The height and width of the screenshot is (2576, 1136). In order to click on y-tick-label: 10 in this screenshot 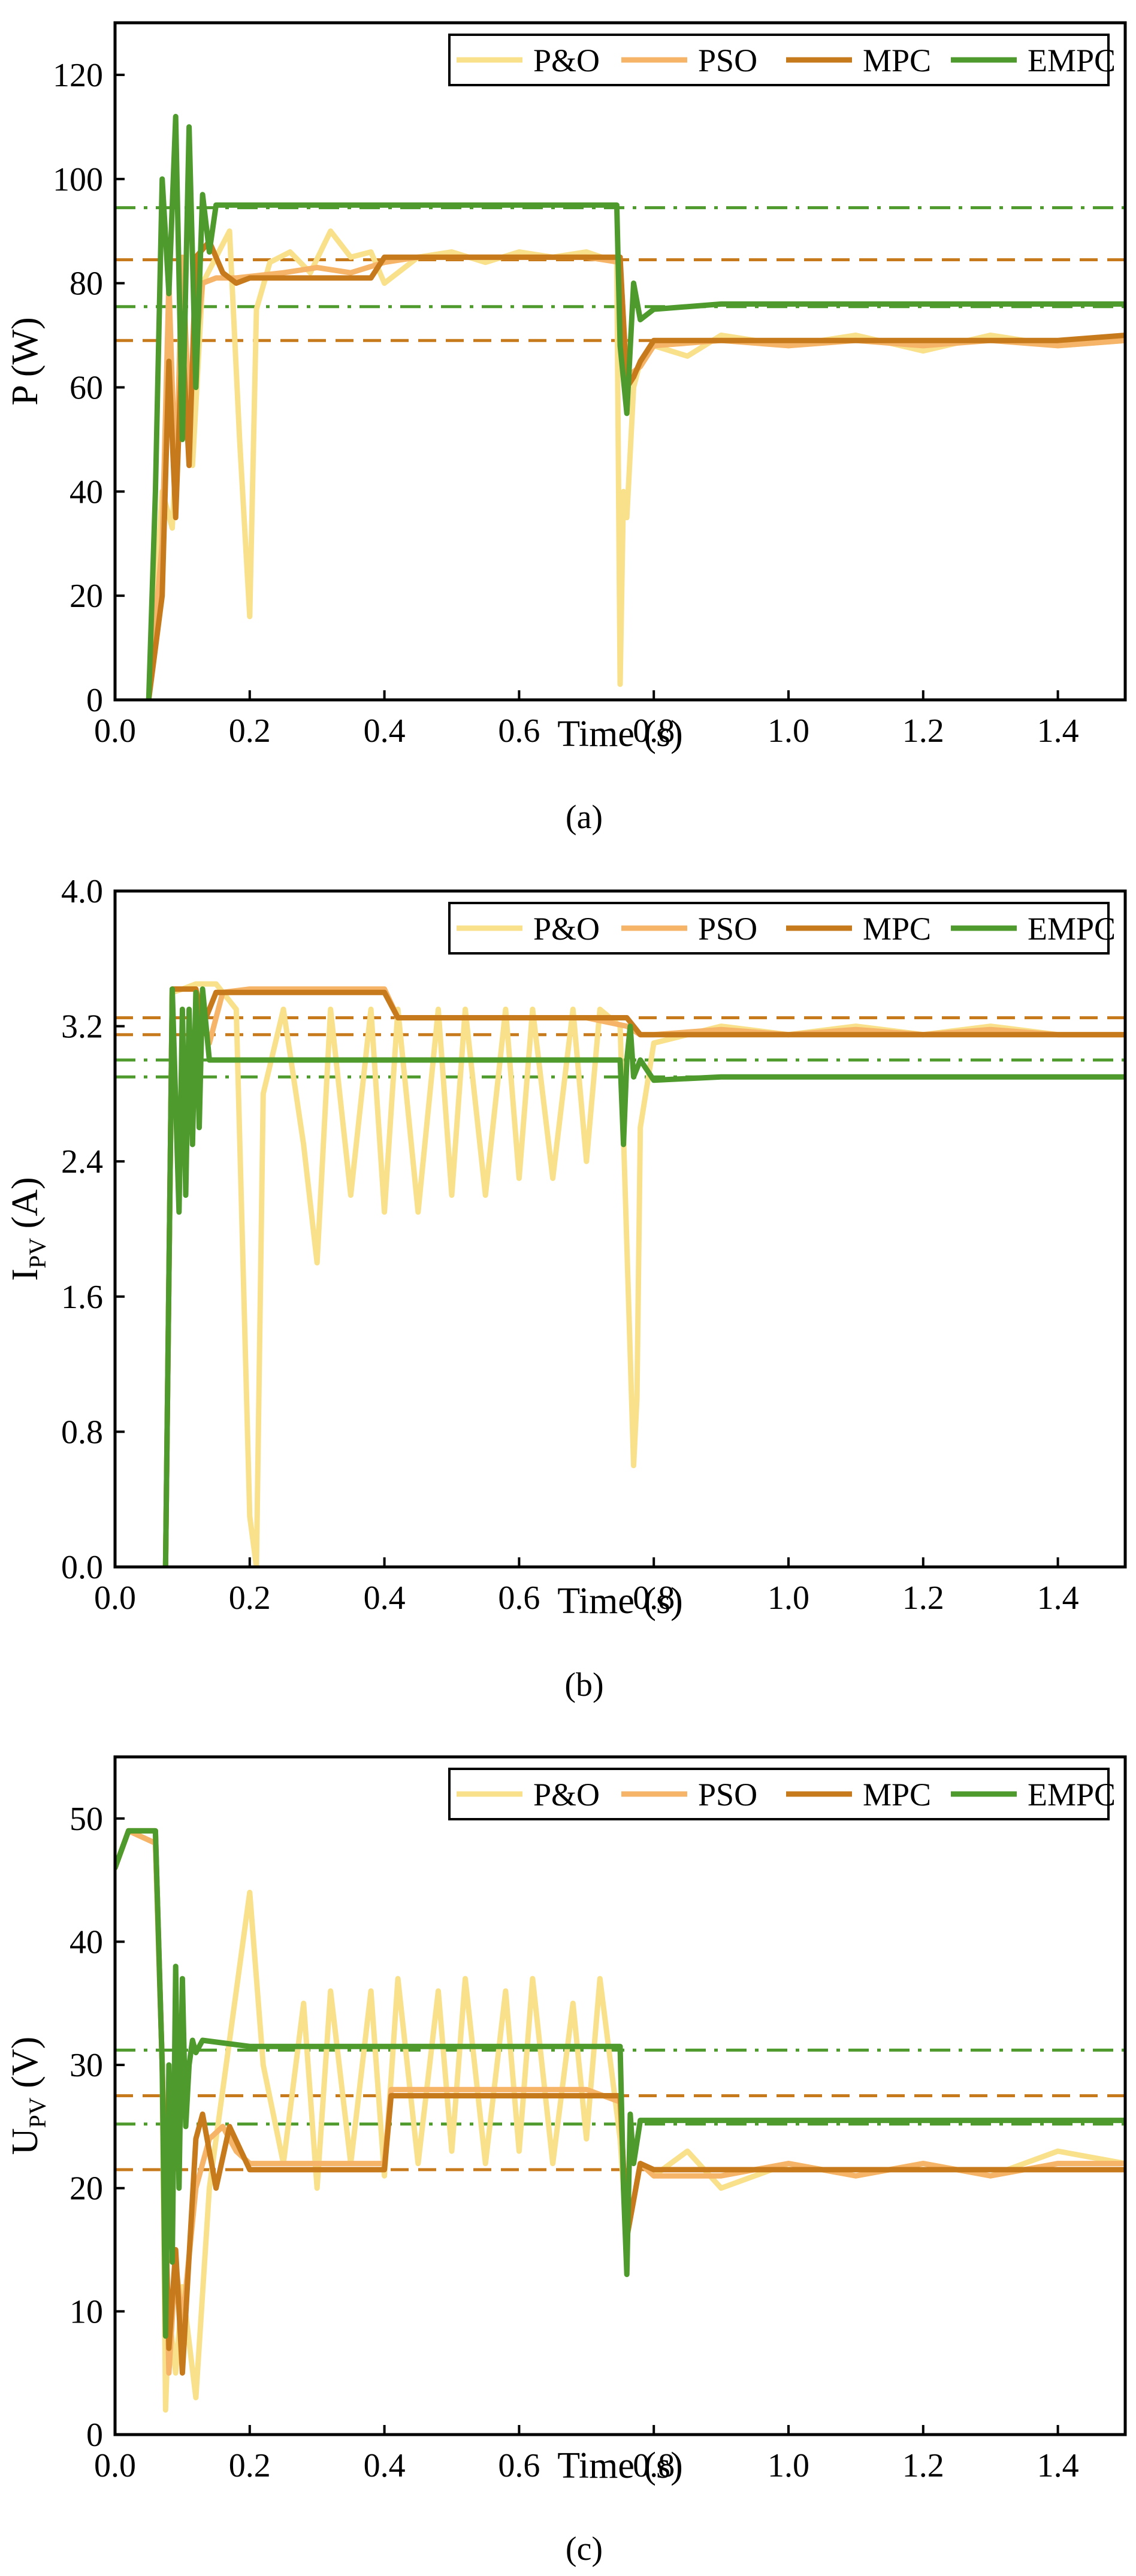, I will do `click(87, 2312)`.